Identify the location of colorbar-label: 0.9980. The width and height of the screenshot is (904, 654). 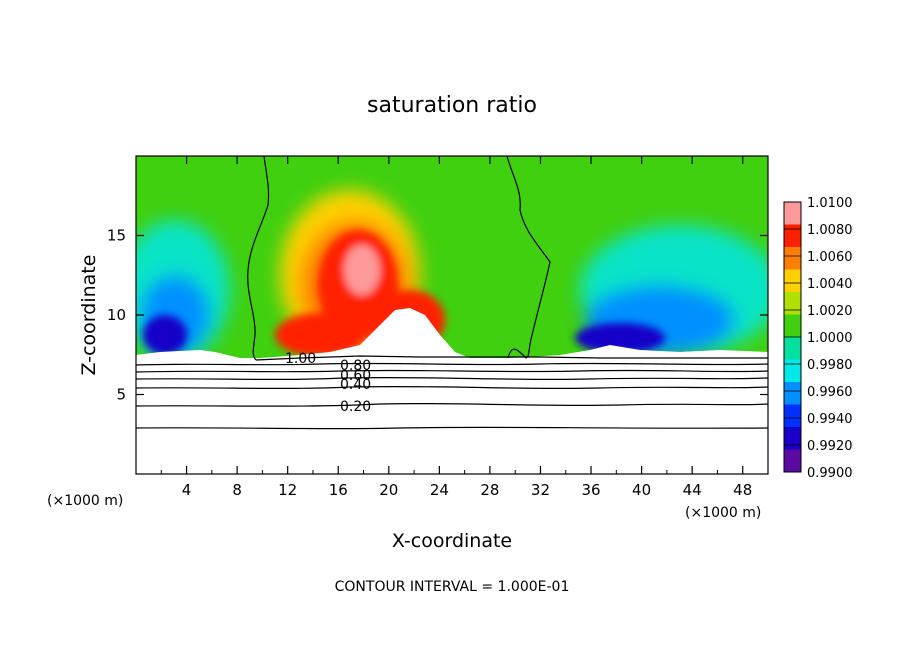
(830, 365).